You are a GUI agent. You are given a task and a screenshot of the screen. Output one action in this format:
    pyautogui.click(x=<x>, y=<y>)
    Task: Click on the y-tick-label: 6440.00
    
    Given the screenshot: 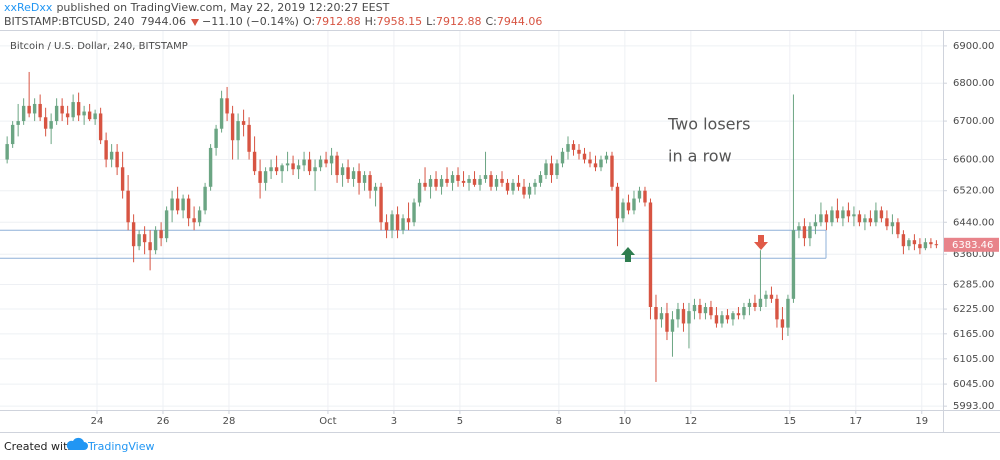 What is the action you would take?
    pyautogui.click(x=973, y=222)
    